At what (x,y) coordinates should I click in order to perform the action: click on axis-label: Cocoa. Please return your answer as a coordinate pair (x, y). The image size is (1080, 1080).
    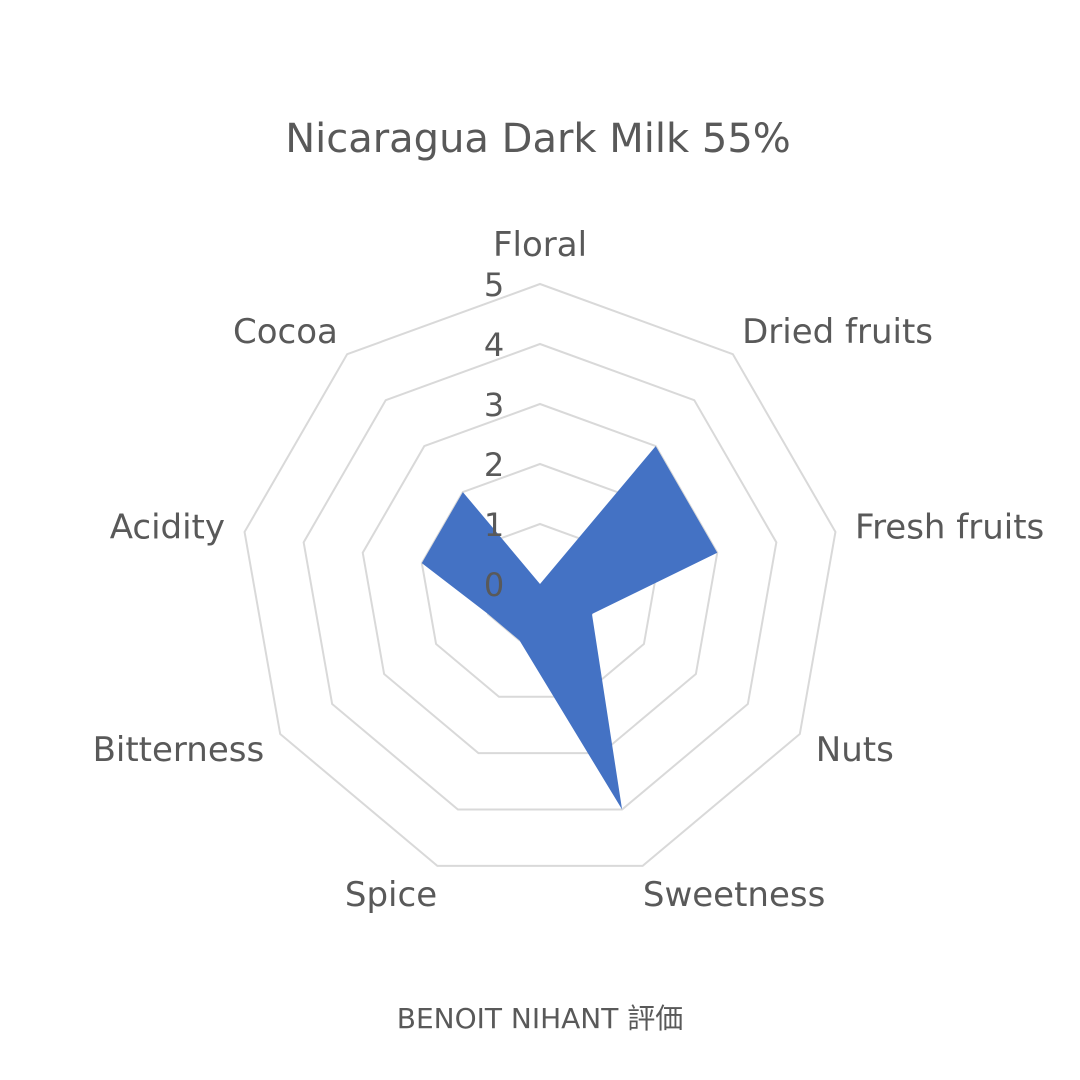
    Looking at the image, I should click on (285, 332).